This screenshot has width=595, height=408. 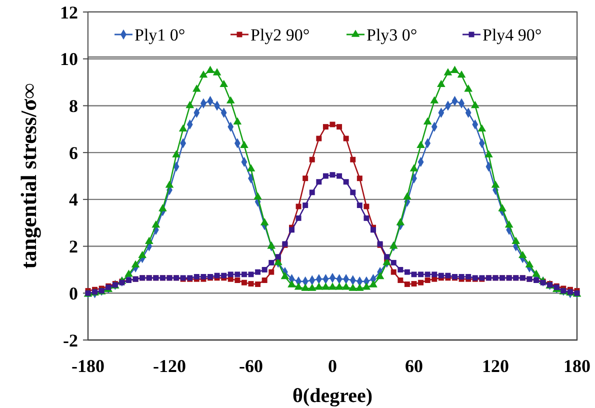 I want to click on y-tick-label: 2, so click(x=73, y=246).